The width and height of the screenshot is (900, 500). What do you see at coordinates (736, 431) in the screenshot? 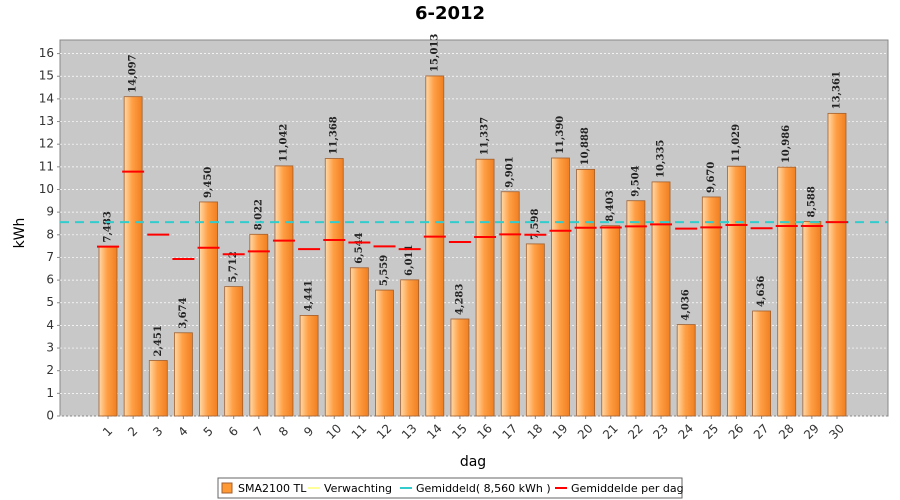
I see `x-tick-label: 26` at bounding box center [736, 431].